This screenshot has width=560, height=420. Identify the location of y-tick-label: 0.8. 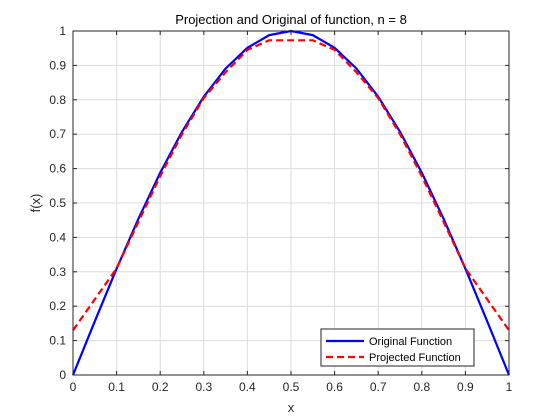
(57, 100).